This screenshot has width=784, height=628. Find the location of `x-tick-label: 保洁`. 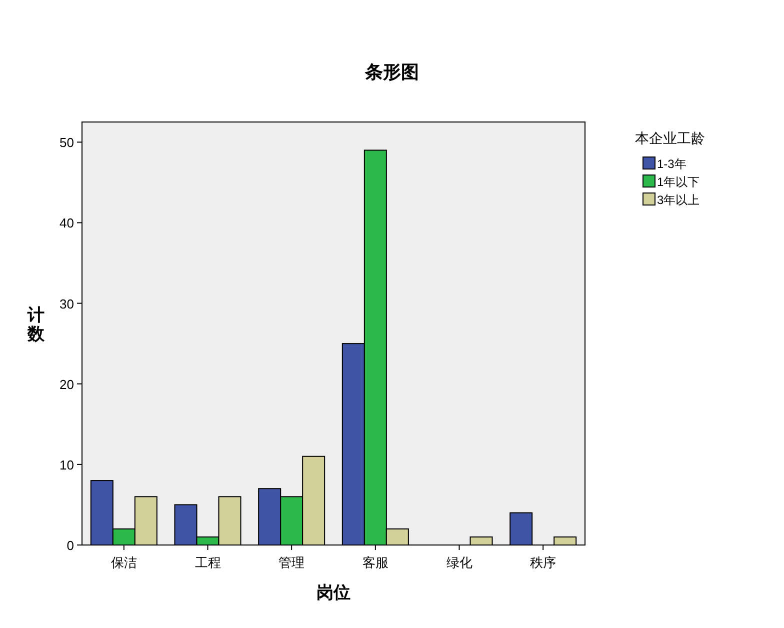

x-tick-label: 保洁 is located at coordinates (123, 562).